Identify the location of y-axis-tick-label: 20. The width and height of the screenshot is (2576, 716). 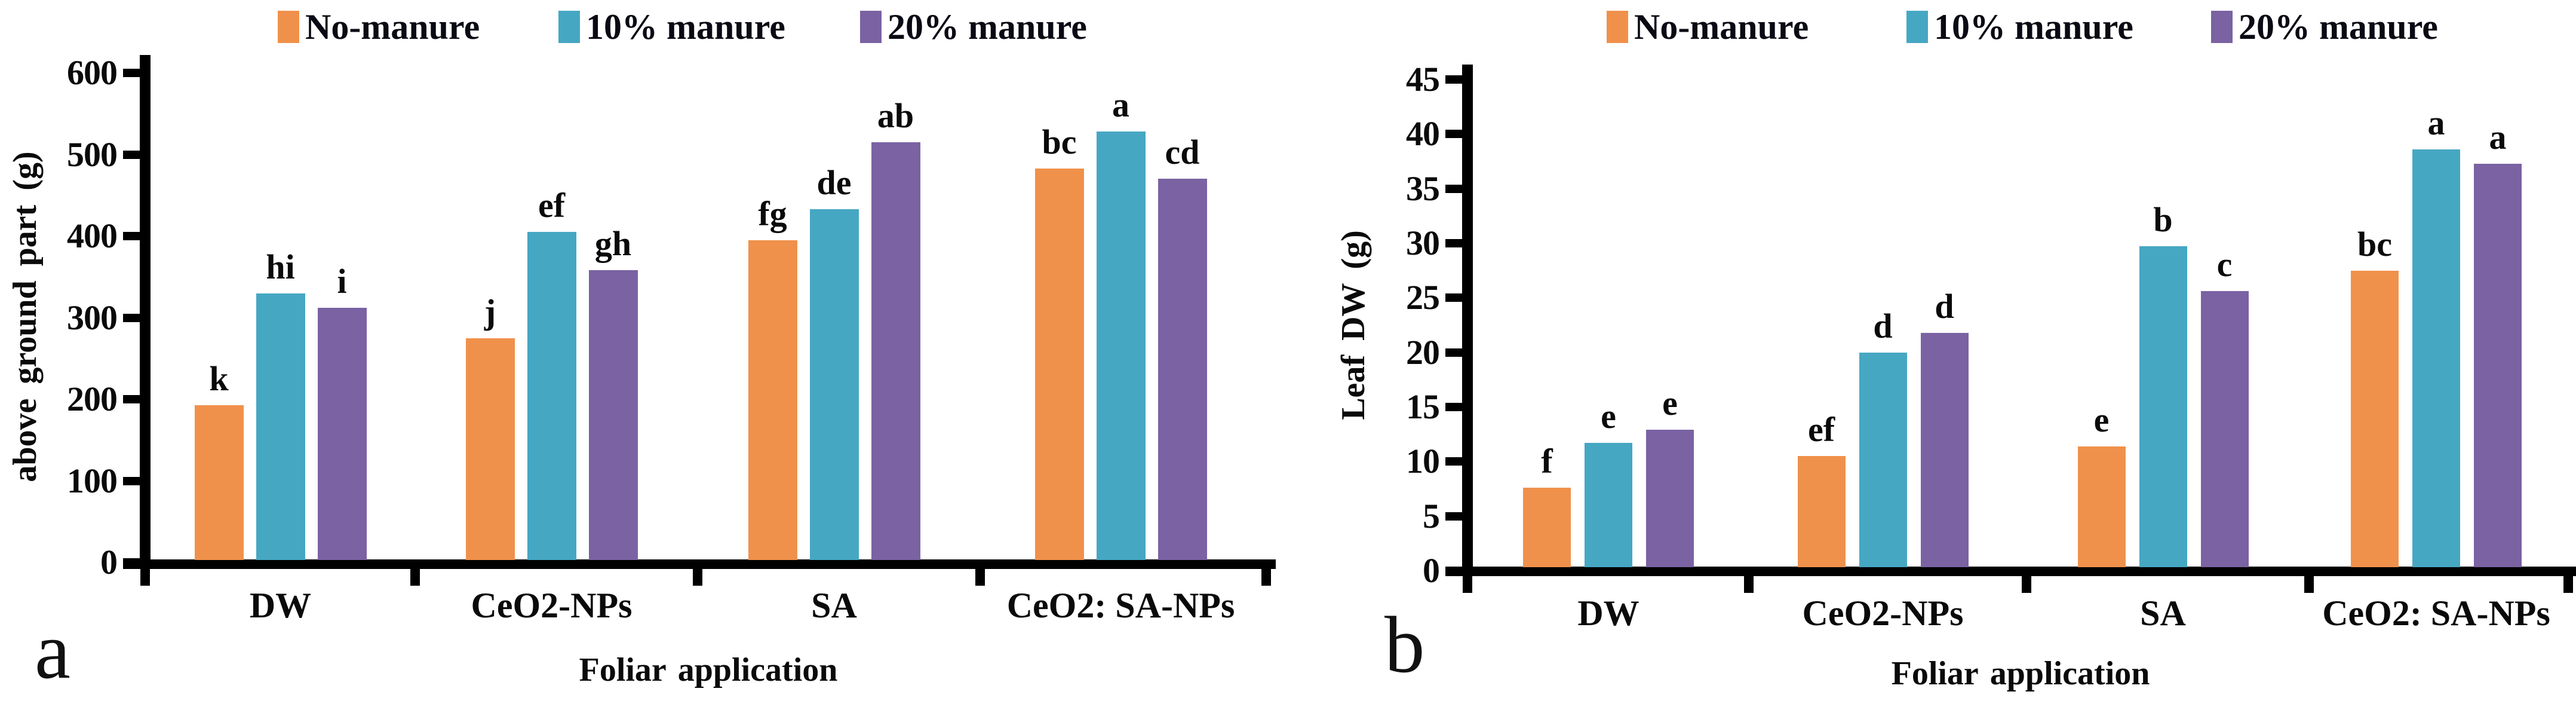
(1423, 352).